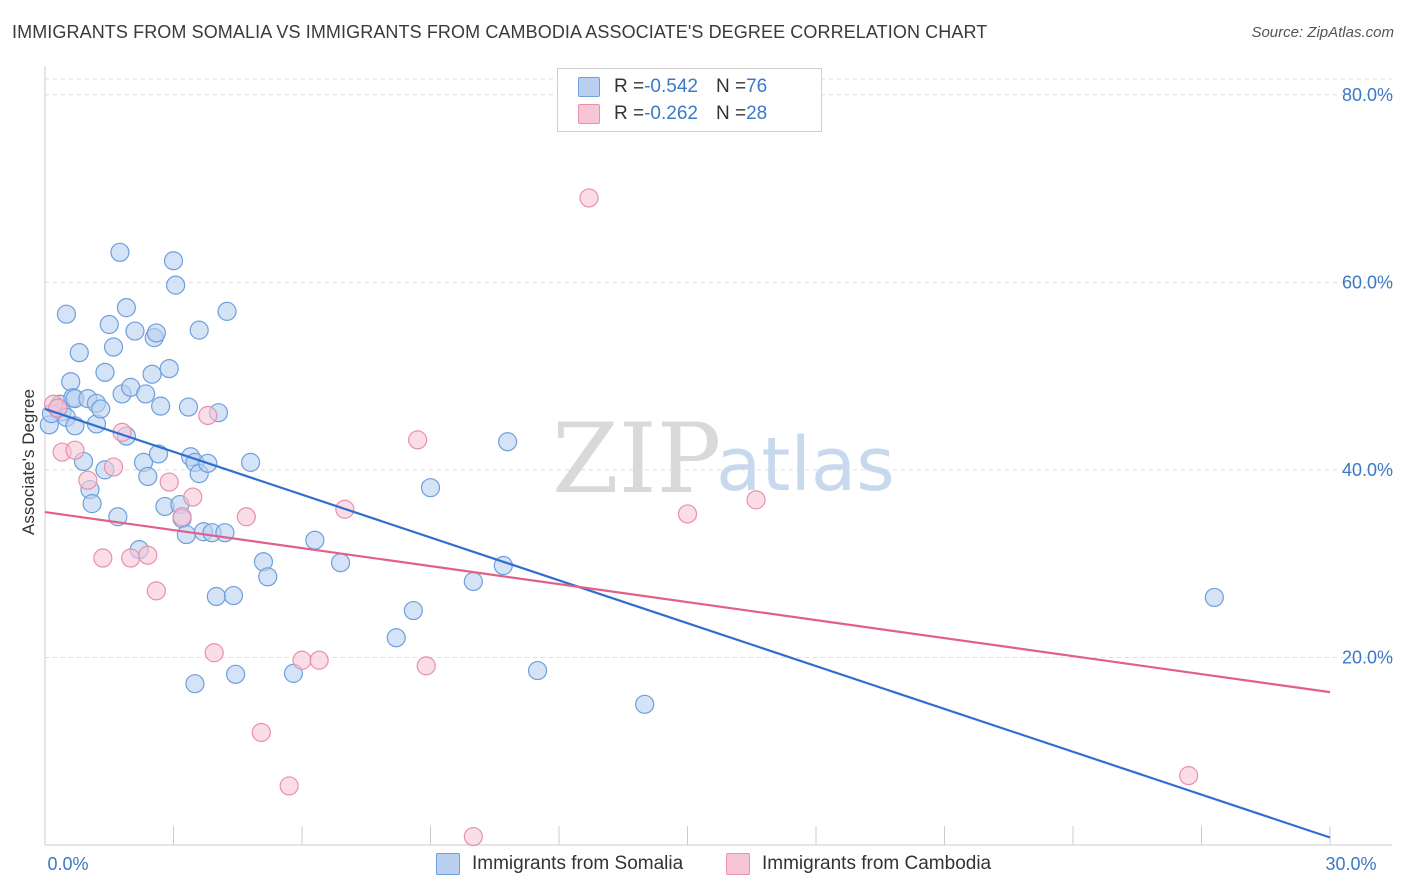 The image size is (1406, 892). I want to click on watermark: ZIP atlas, so click(723, 459).